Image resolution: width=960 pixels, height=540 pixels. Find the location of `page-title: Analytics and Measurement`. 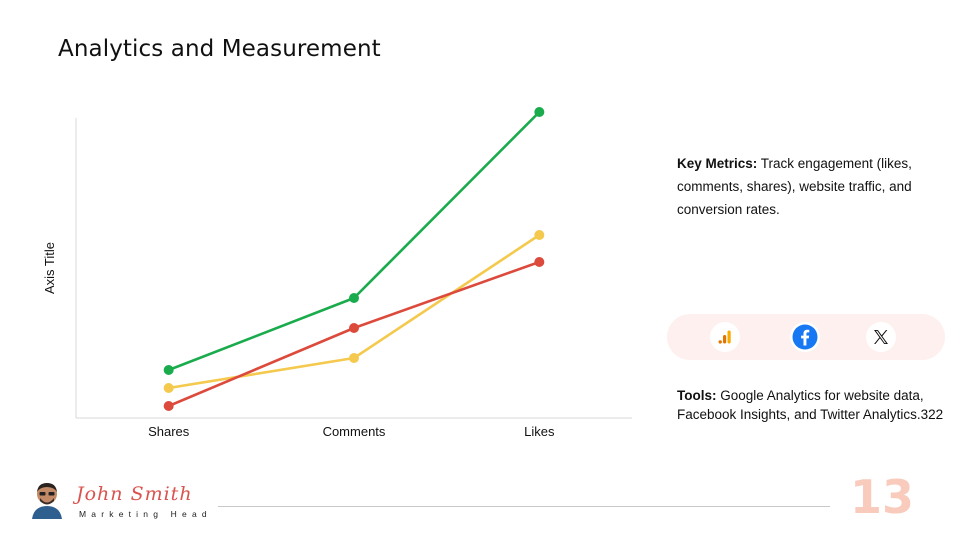

page-title: Analytics and Measurement is located at coordinates (219, 49).